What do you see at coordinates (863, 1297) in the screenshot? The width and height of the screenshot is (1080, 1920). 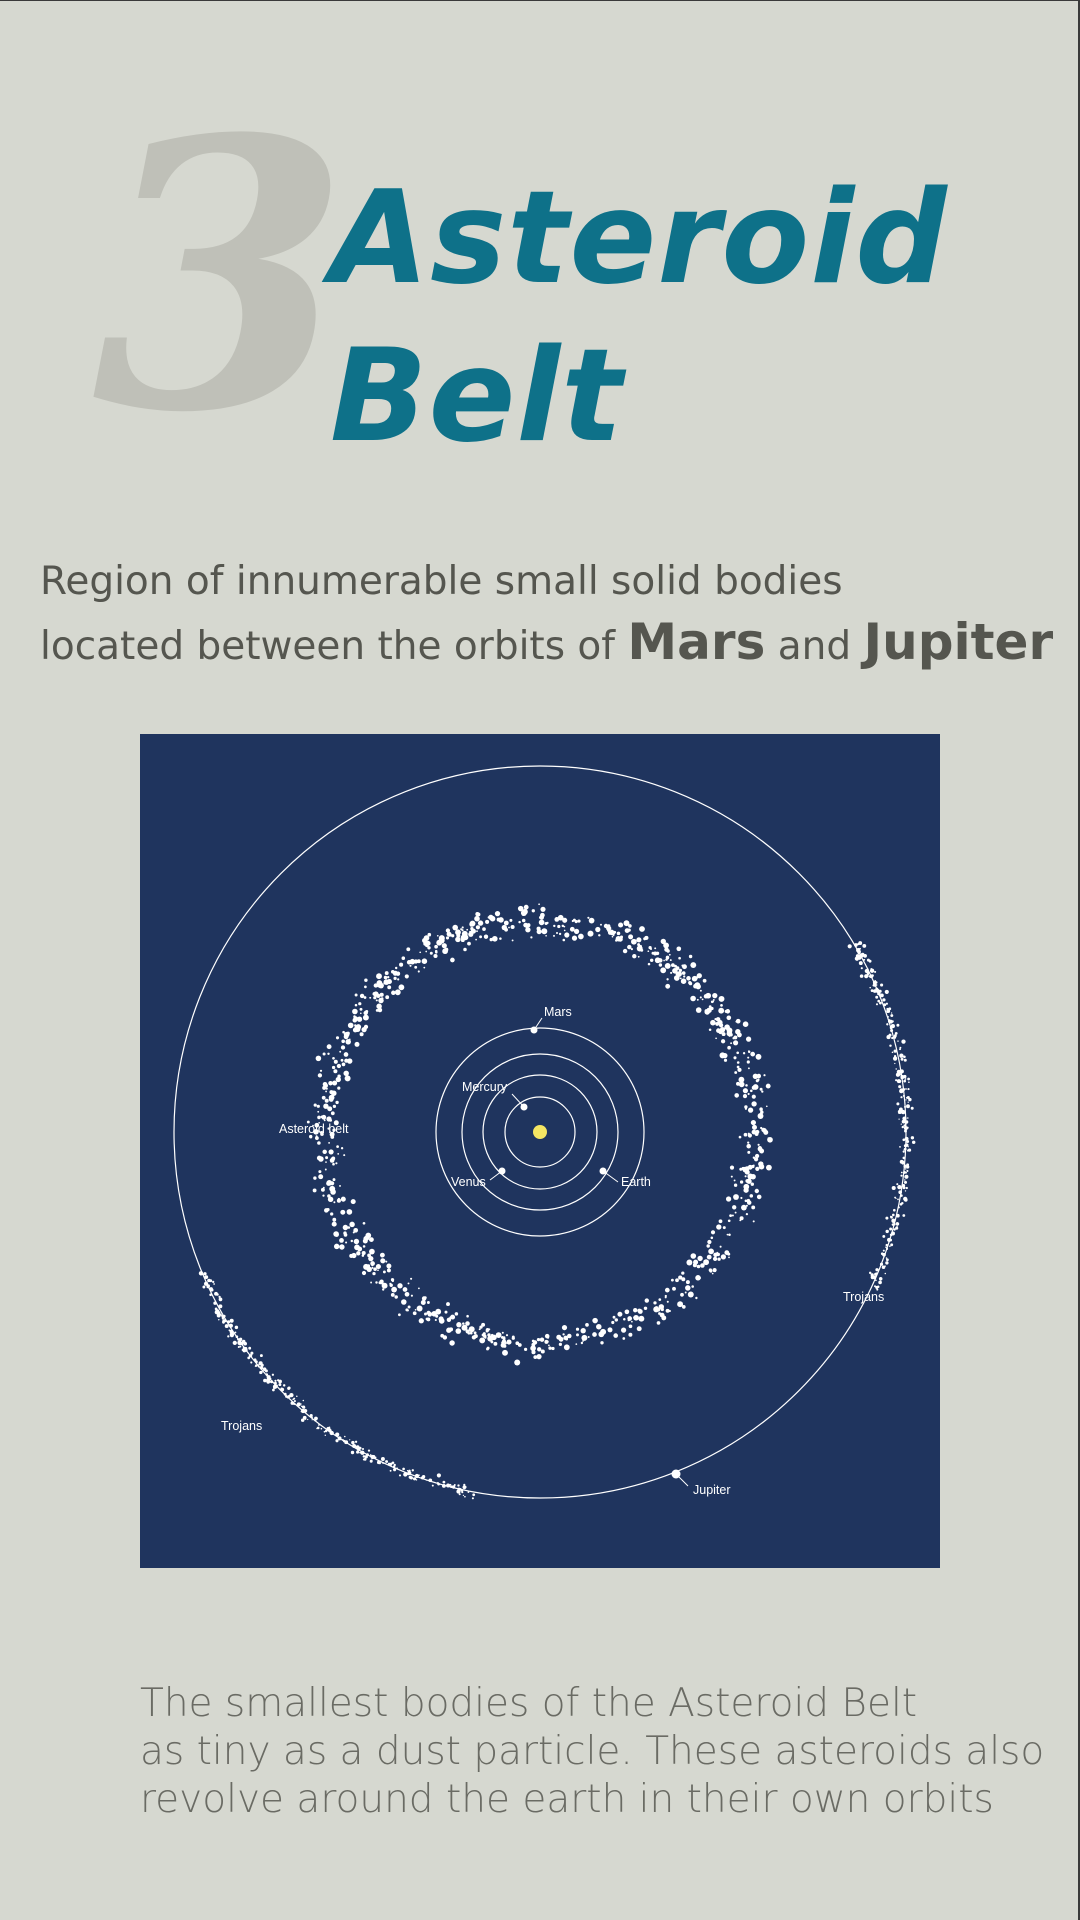 I see `label-trojans-right: Trojans` at bounding box center [863, 1297].